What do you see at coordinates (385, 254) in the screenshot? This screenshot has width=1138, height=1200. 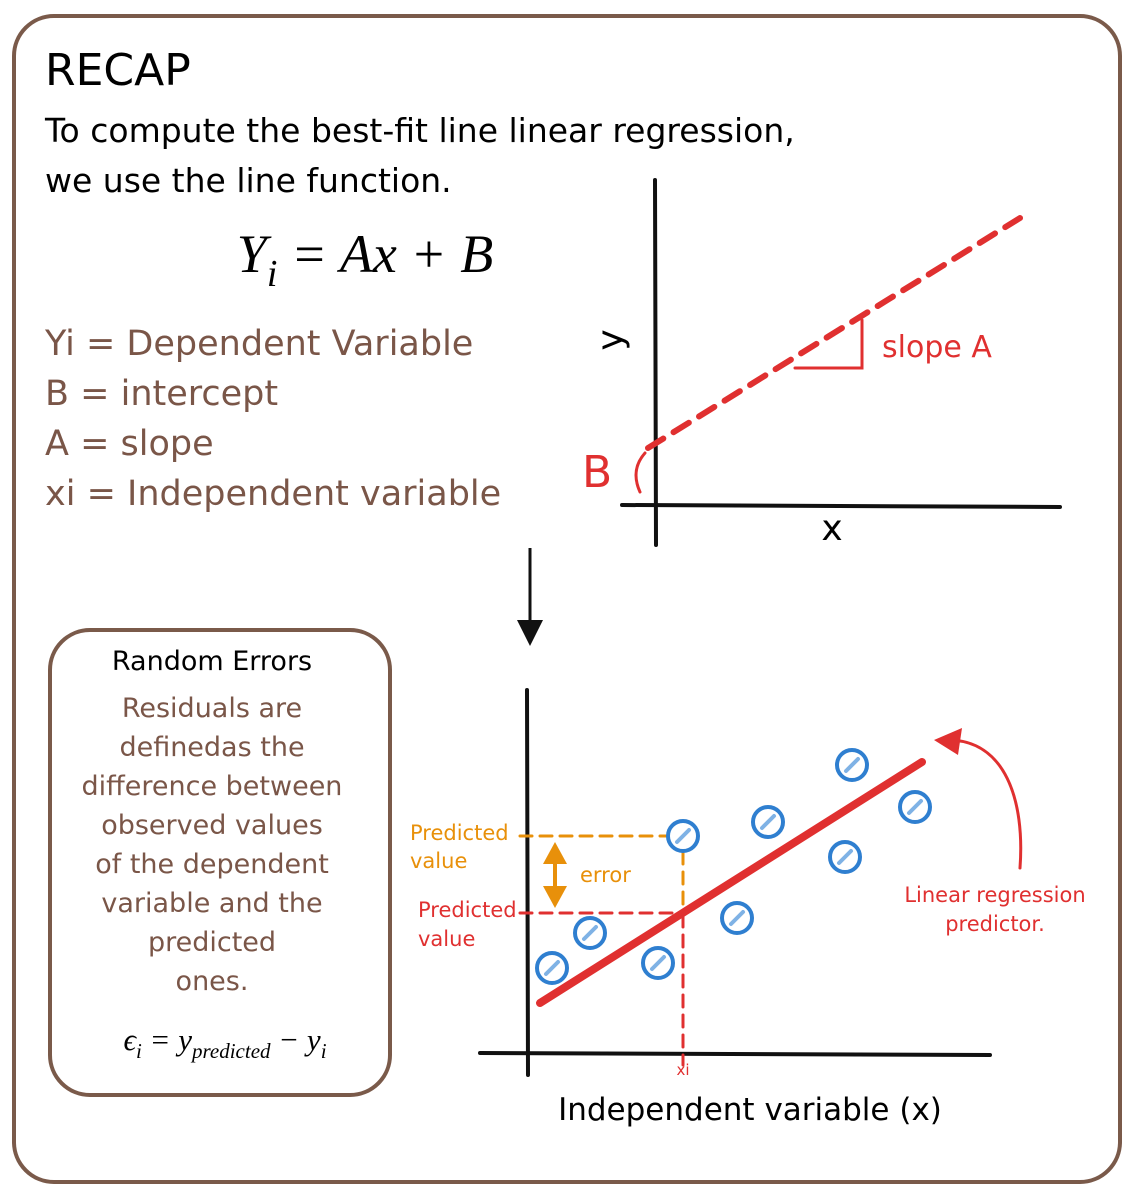 I see `formula-rest: = Ax + B` at bounding box center [385, 254].